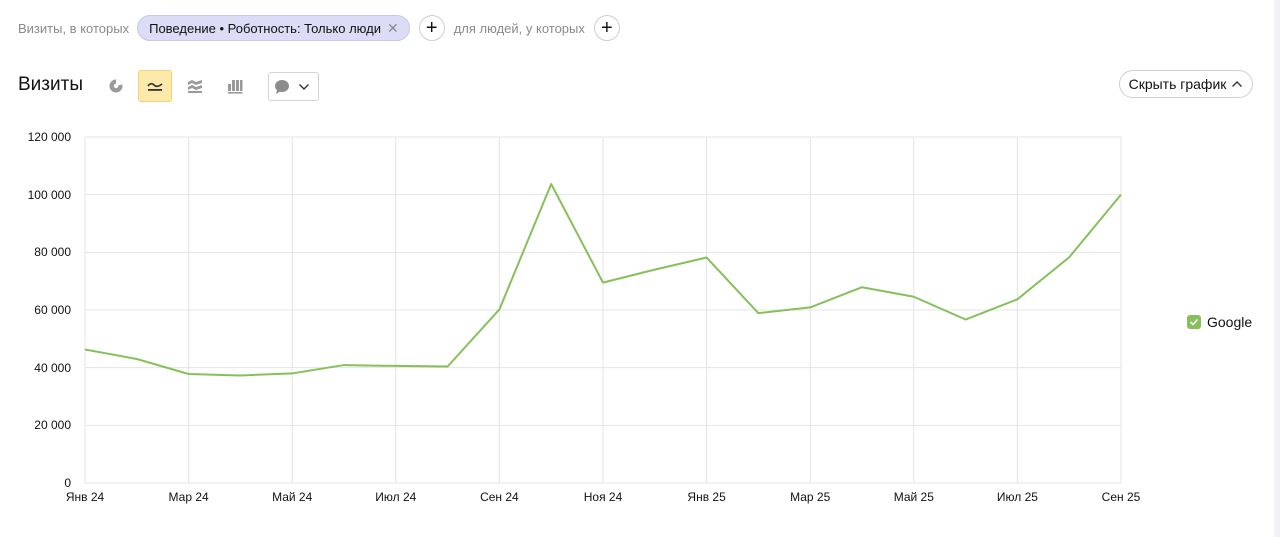 The height and width of the screenshot is (537, 1280). I want to click on filter-chip-robotness: Поведение • Роботность: Только люди ✕, so click(273, 28).